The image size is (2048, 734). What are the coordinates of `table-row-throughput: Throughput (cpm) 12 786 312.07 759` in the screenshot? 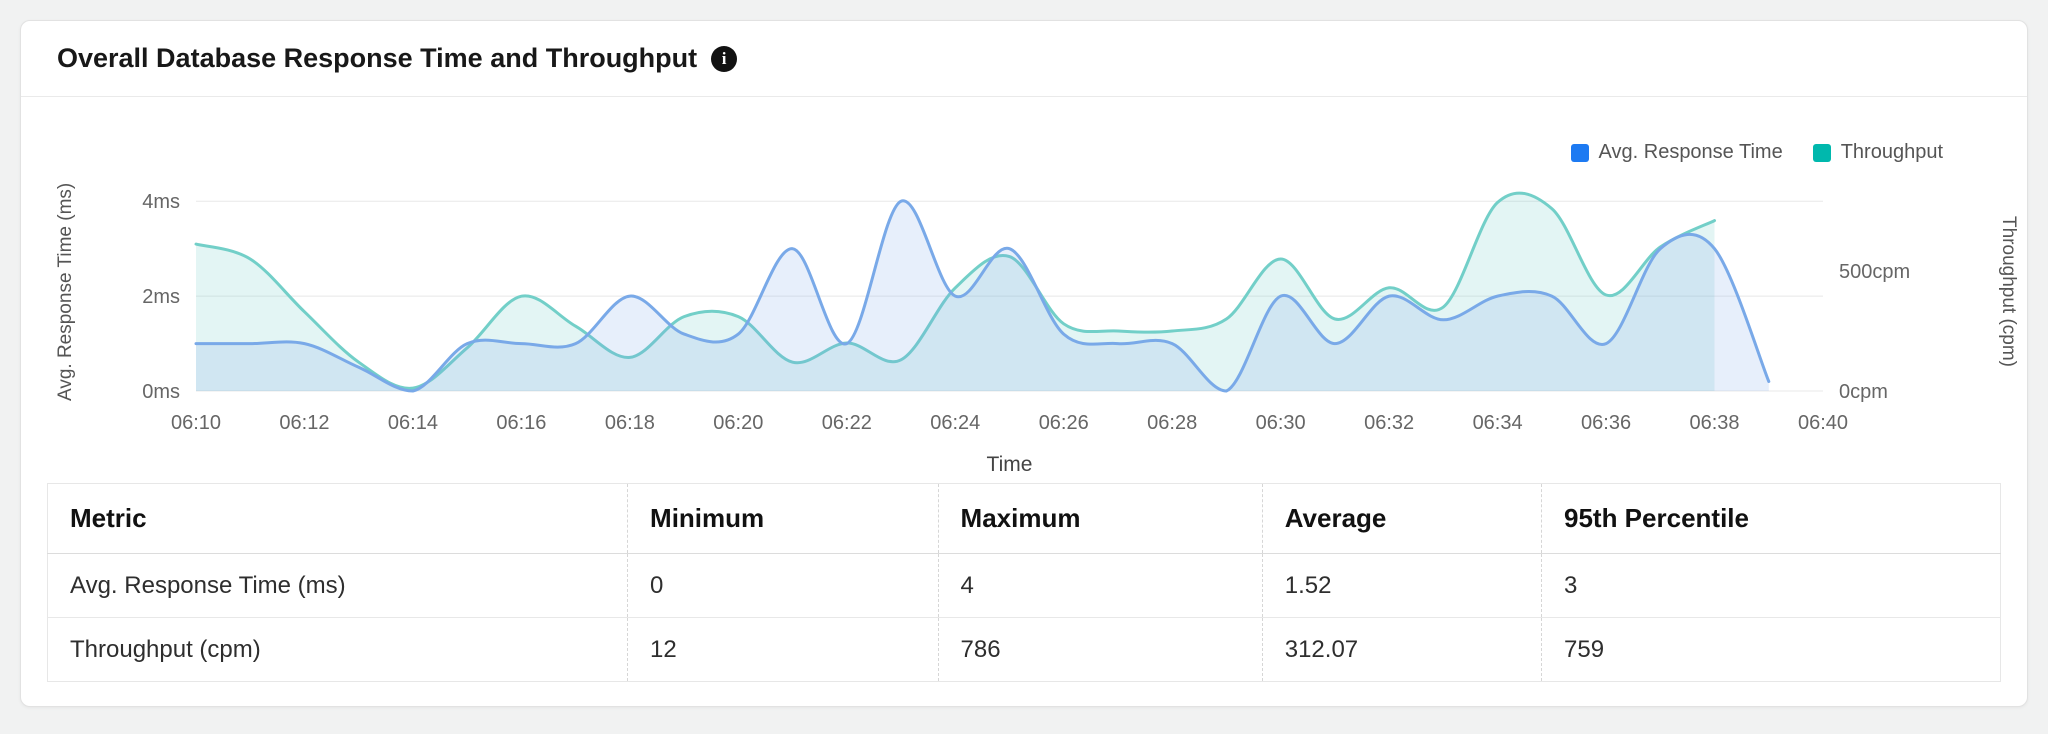 It's located at (1024, 649).